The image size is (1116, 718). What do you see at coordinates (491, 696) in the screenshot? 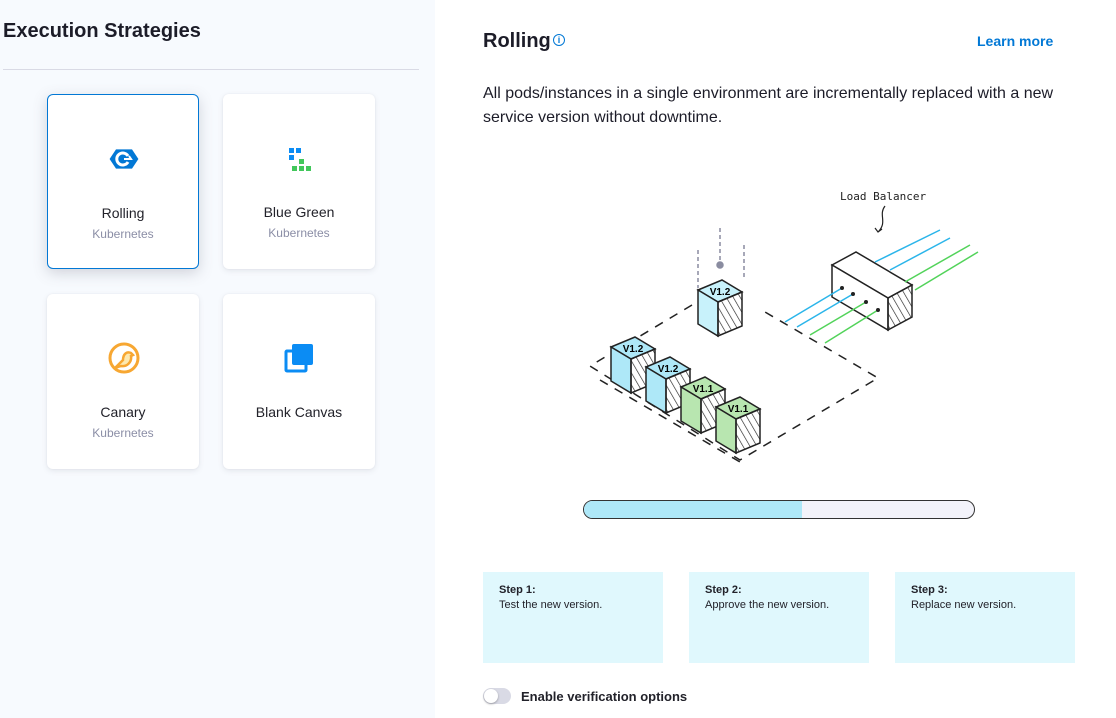
I see `toggle-knob` at bounding box center [491, 696].